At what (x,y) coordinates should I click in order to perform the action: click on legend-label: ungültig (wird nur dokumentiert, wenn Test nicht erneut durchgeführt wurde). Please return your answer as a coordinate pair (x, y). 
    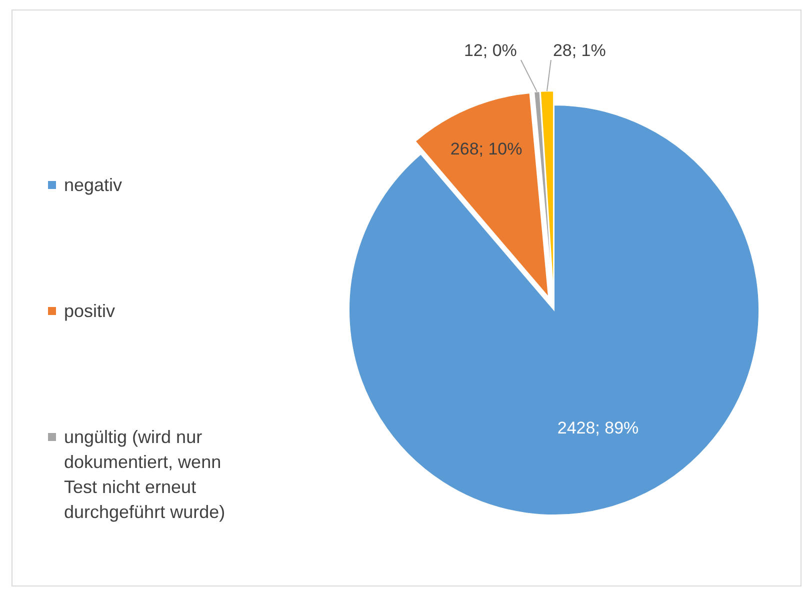
    Looking at the image, I should click on (145, 474).